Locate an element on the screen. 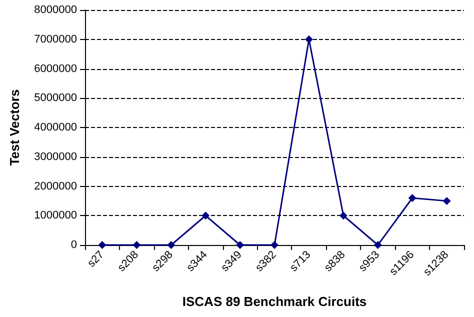 This screenshot has height=317, width=474. y-tick-label: 1000000 is located at coordinates (55, 216).